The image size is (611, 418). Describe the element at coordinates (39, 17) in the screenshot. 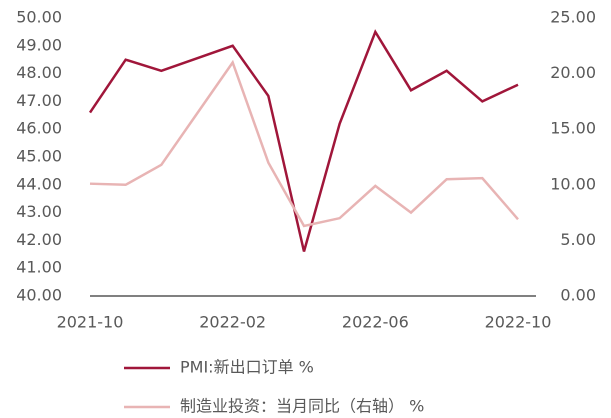

I see `y-tick-label: 50.00` at that location.